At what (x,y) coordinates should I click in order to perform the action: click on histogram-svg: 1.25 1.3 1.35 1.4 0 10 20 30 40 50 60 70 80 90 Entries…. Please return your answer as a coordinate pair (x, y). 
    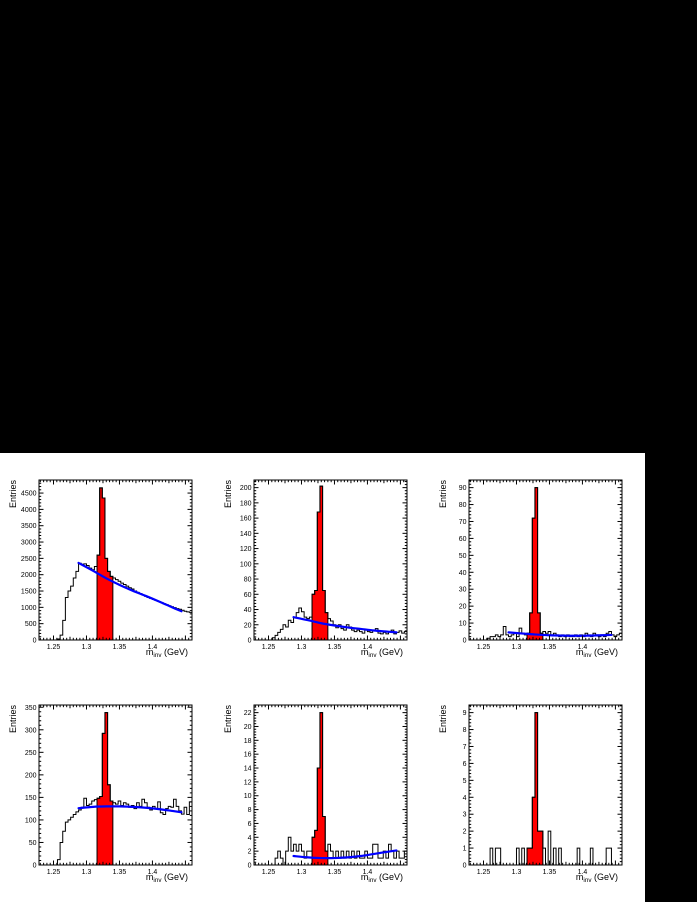
    Looking at the image, I should click on (530, 569).